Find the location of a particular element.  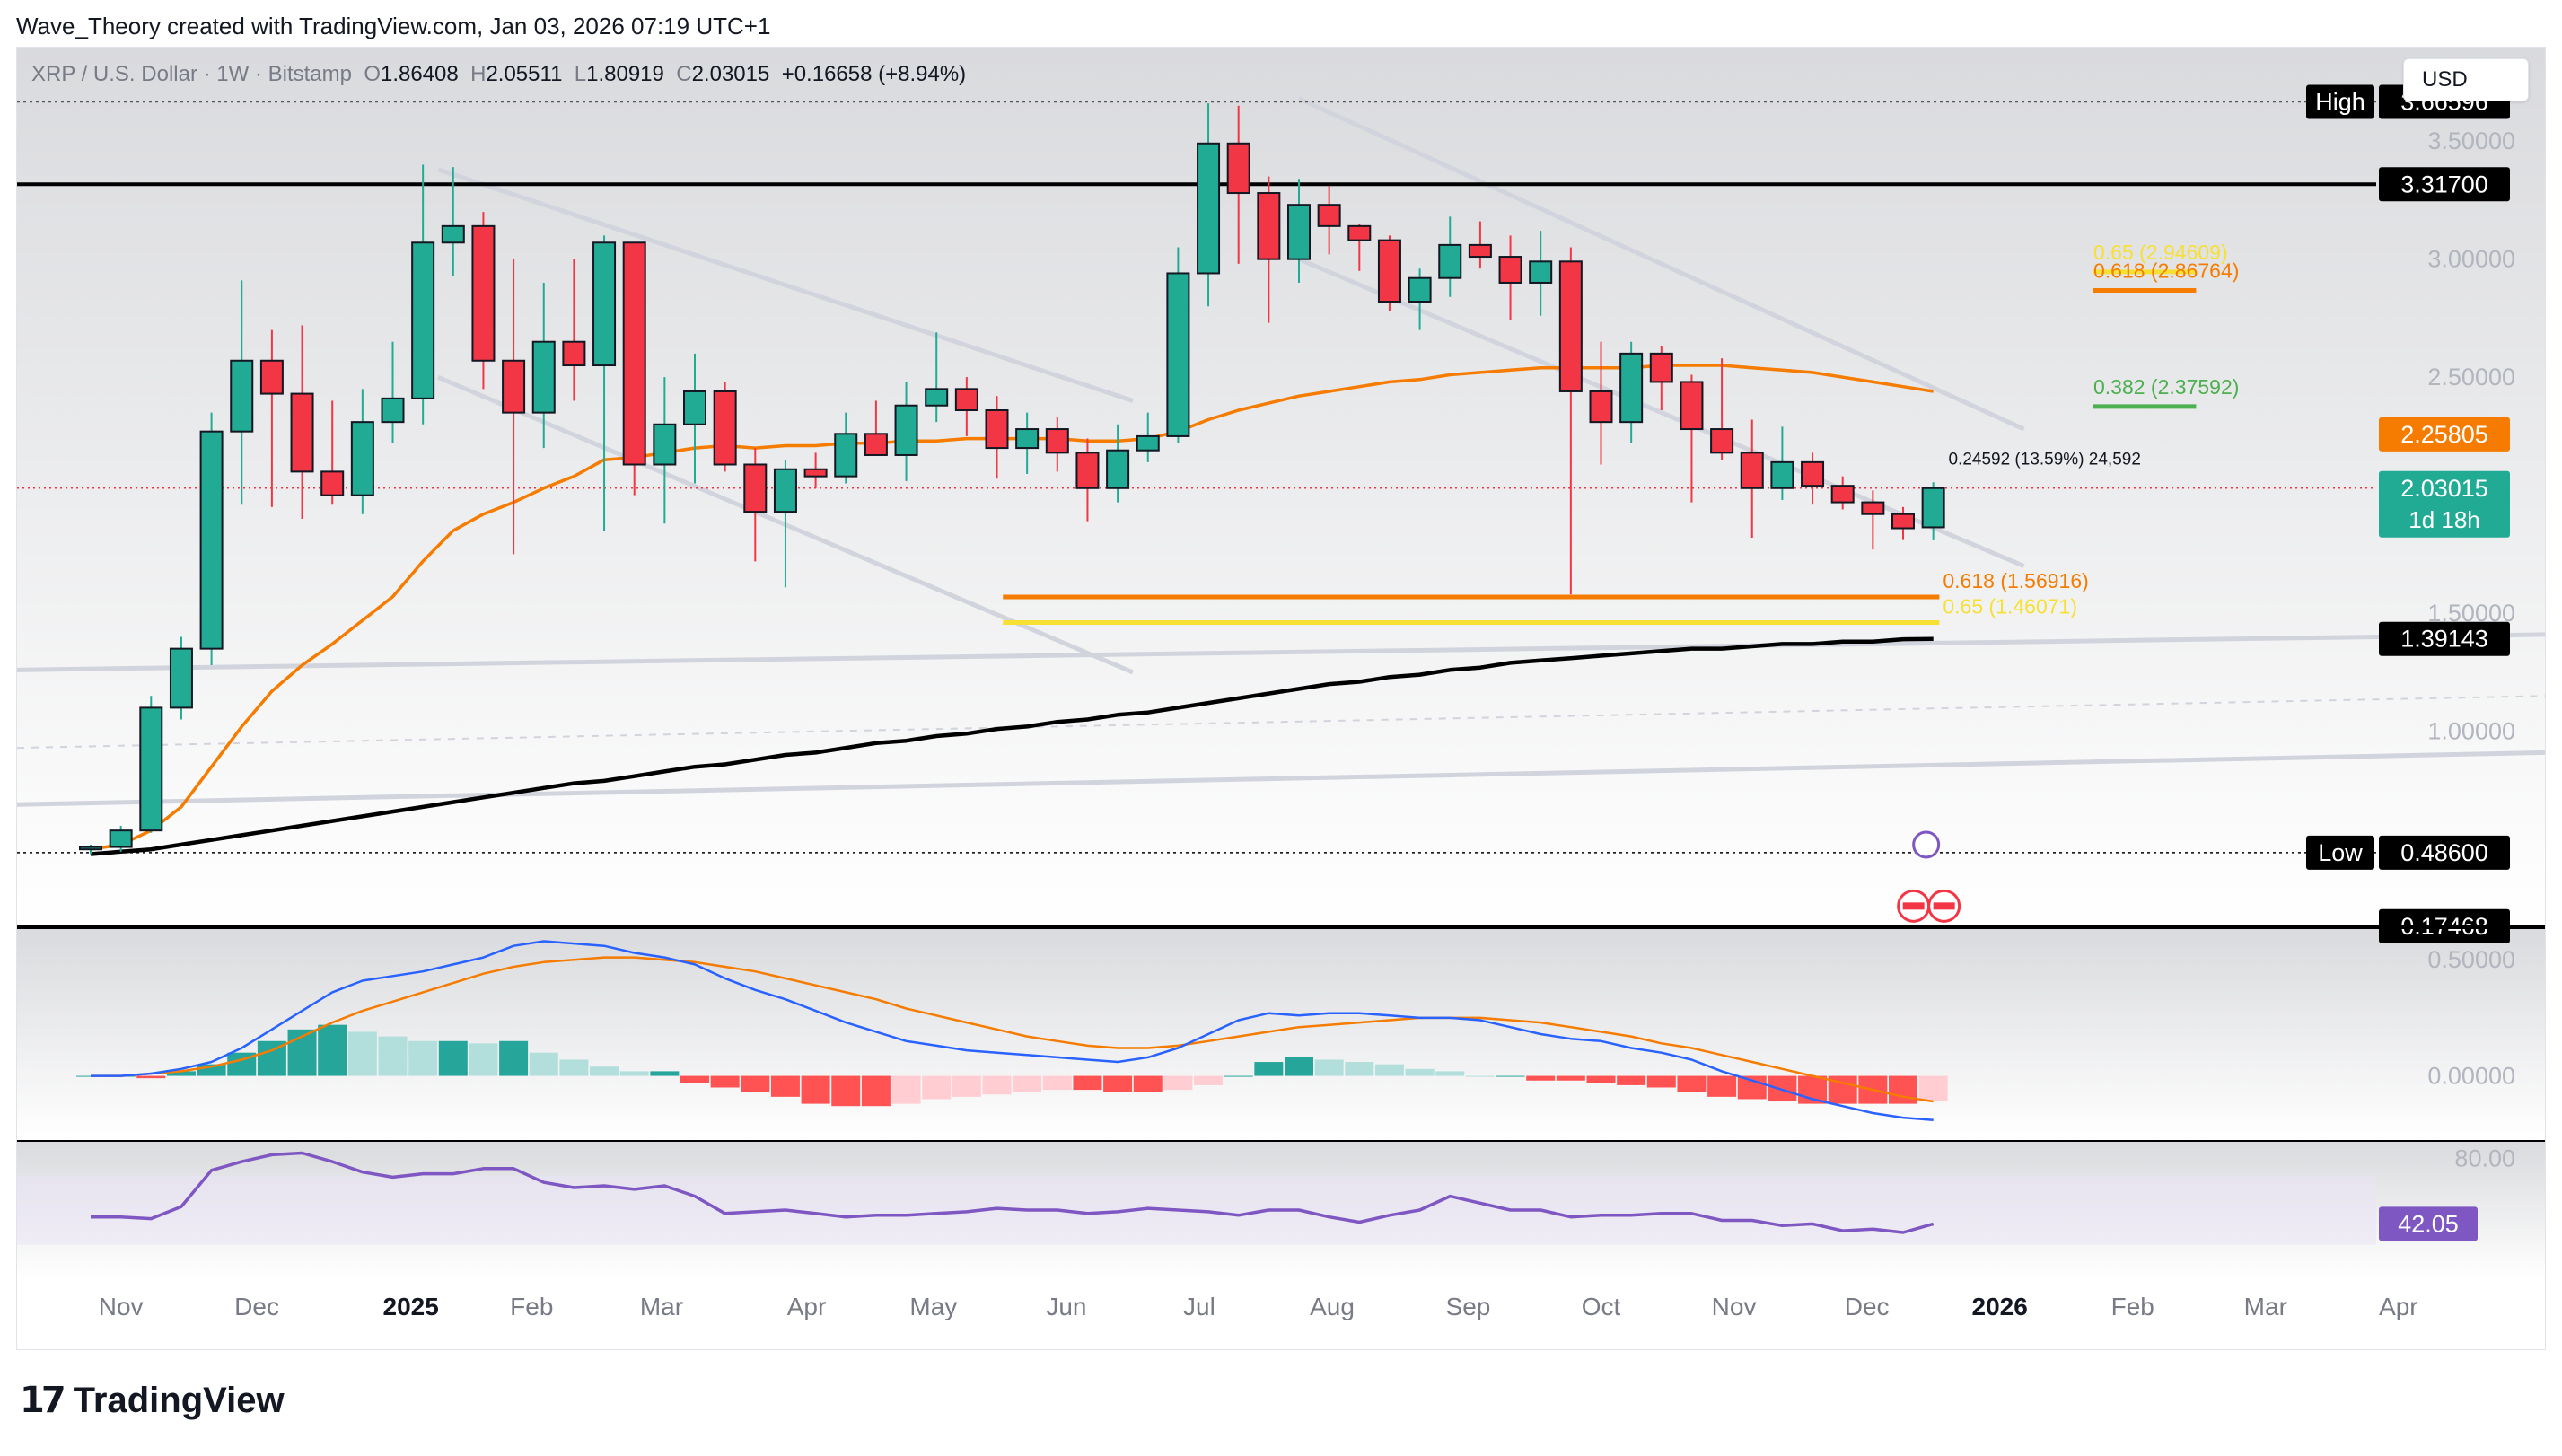

macd-pane-background is located at coordinates (1281, 1034).